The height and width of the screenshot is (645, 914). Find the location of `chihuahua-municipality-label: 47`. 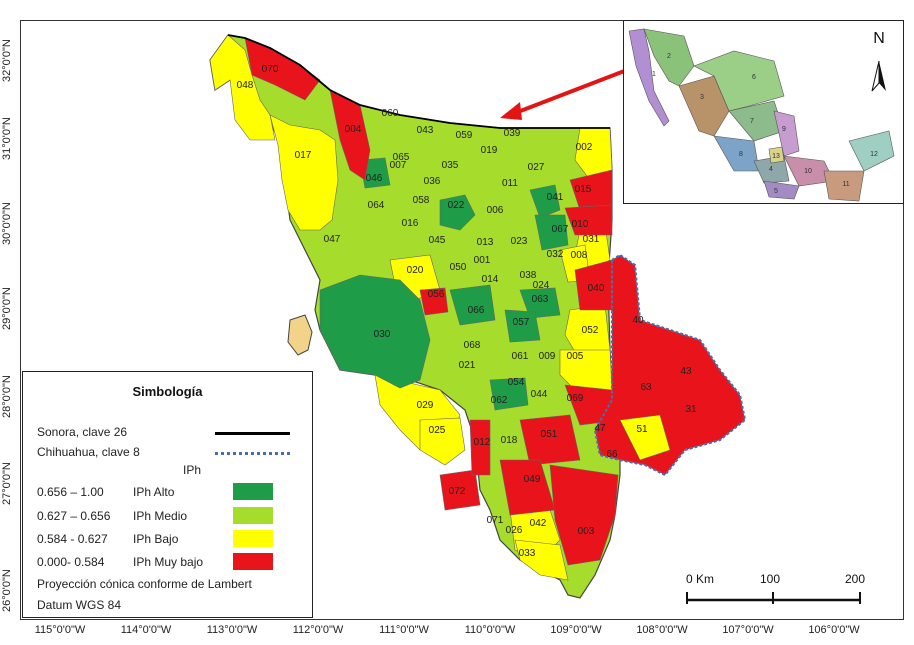

chihuahua-municipality-label: 47 is located at coordinates (600, 428).